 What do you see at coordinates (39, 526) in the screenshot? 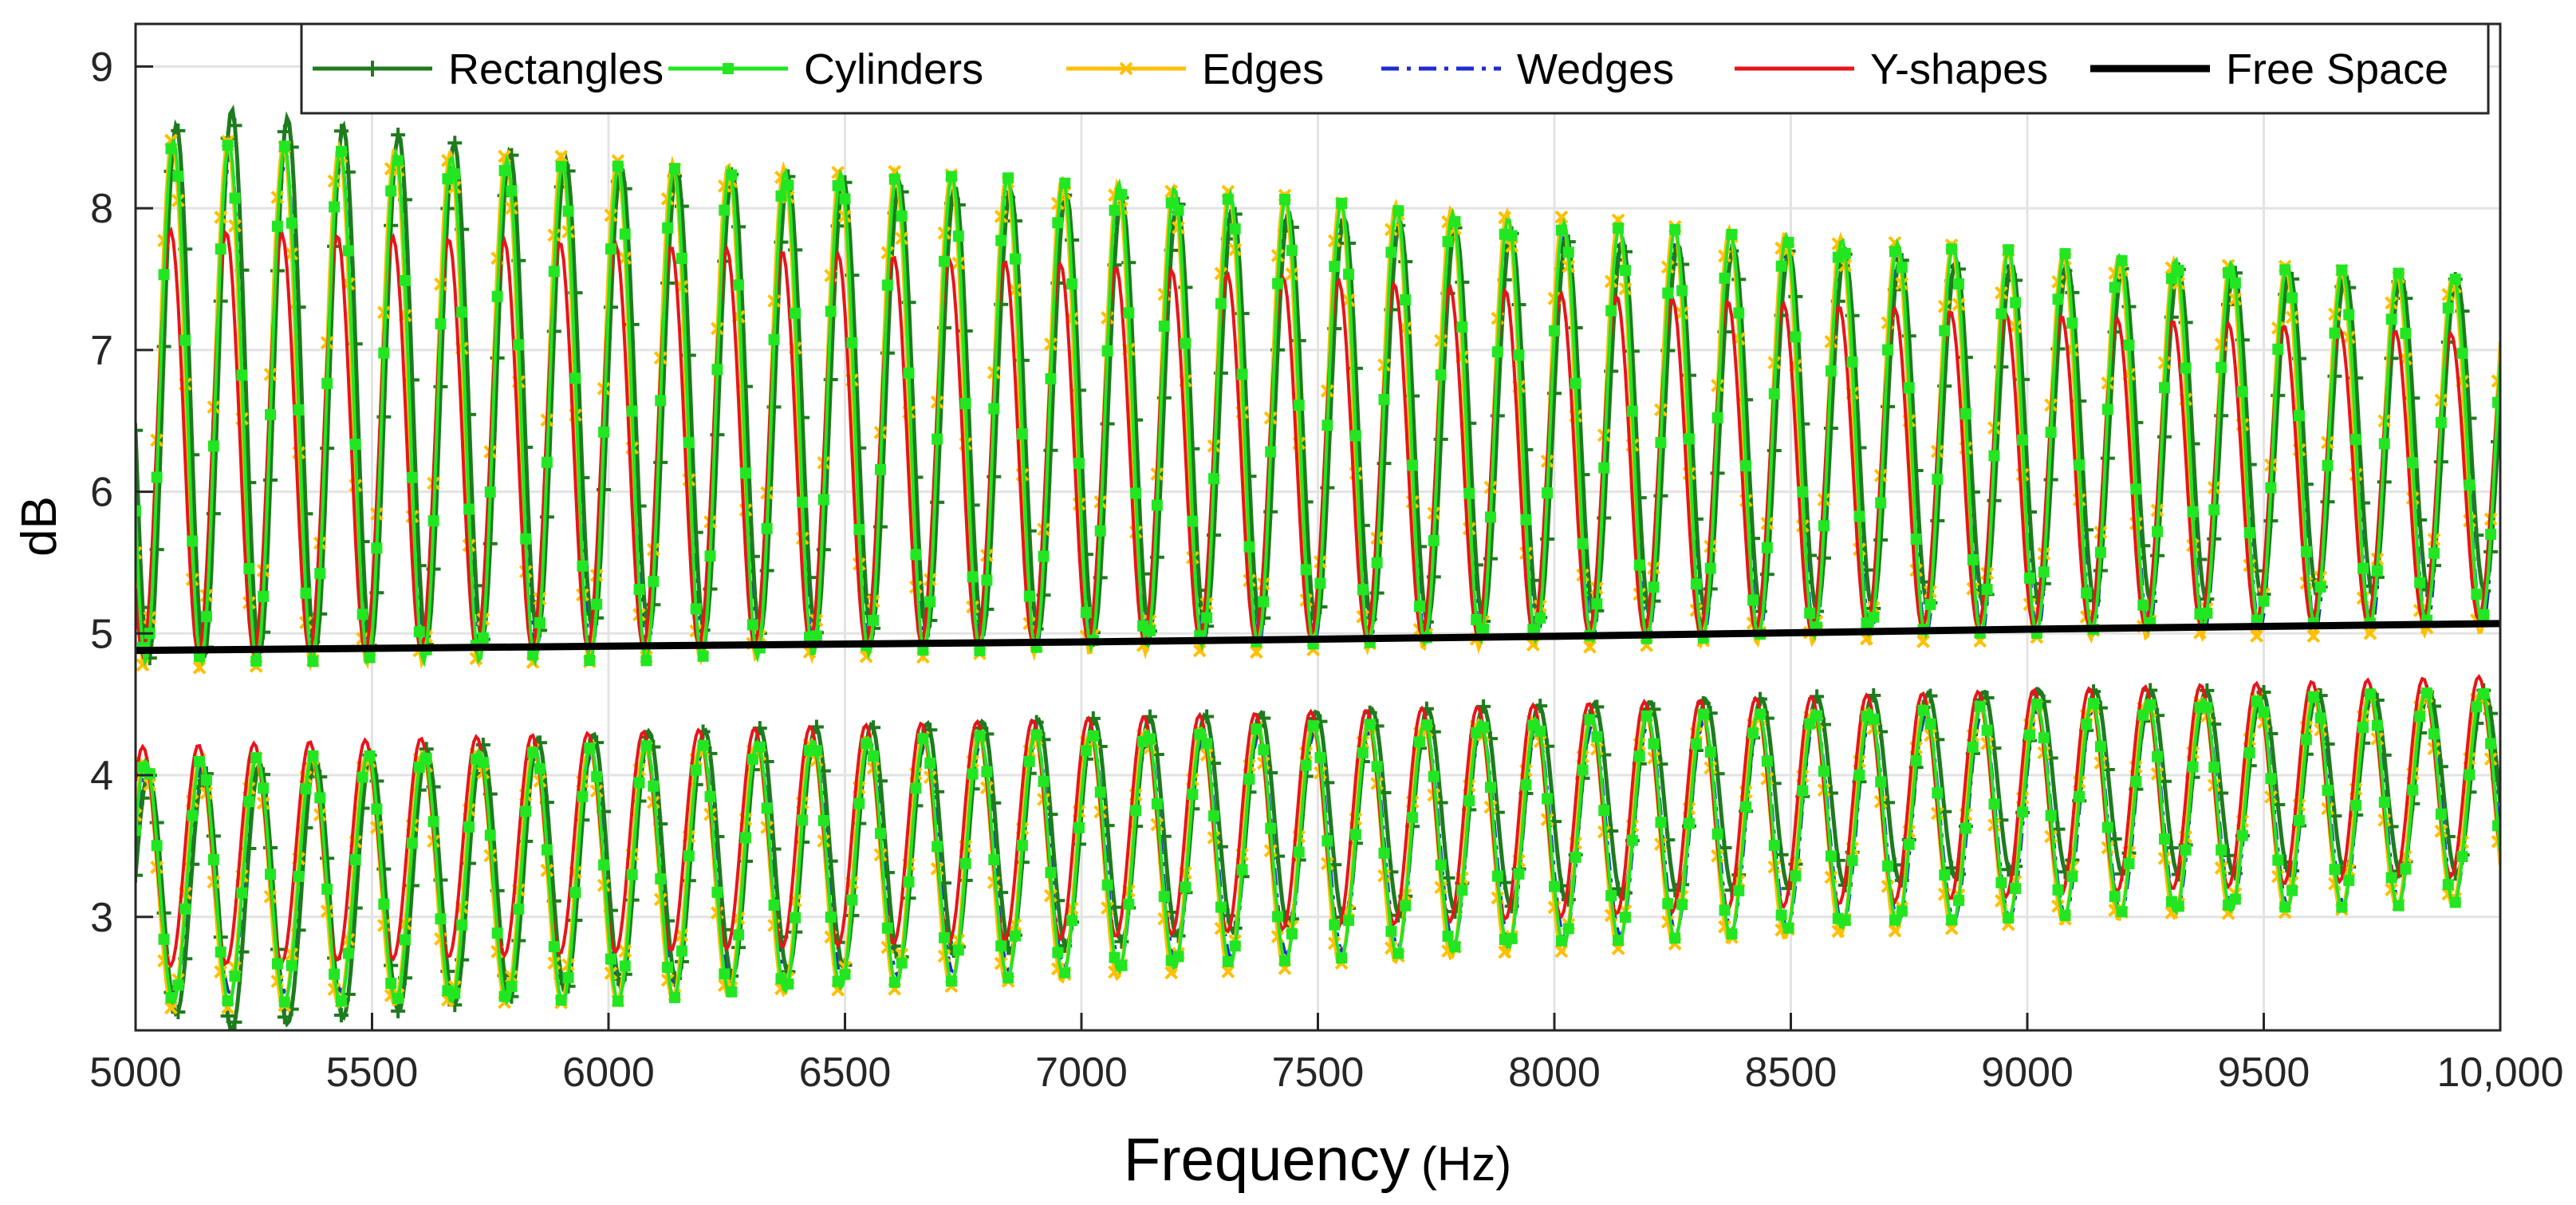
I see `y-axis-title: dB` at bounding box center [39, 526].